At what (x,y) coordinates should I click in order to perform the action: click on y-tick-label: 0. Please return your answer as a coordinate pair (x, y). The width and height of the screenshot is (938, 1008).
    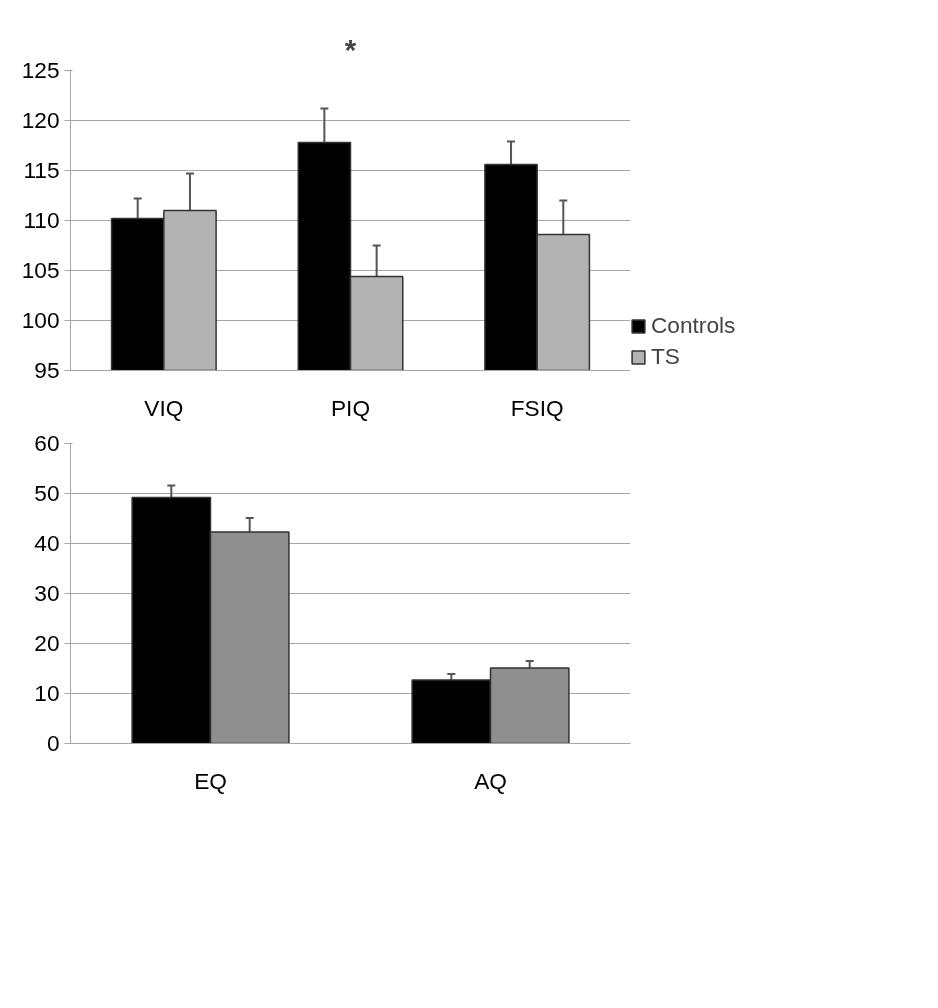
    Looking at the image, I should click on (53, 743).